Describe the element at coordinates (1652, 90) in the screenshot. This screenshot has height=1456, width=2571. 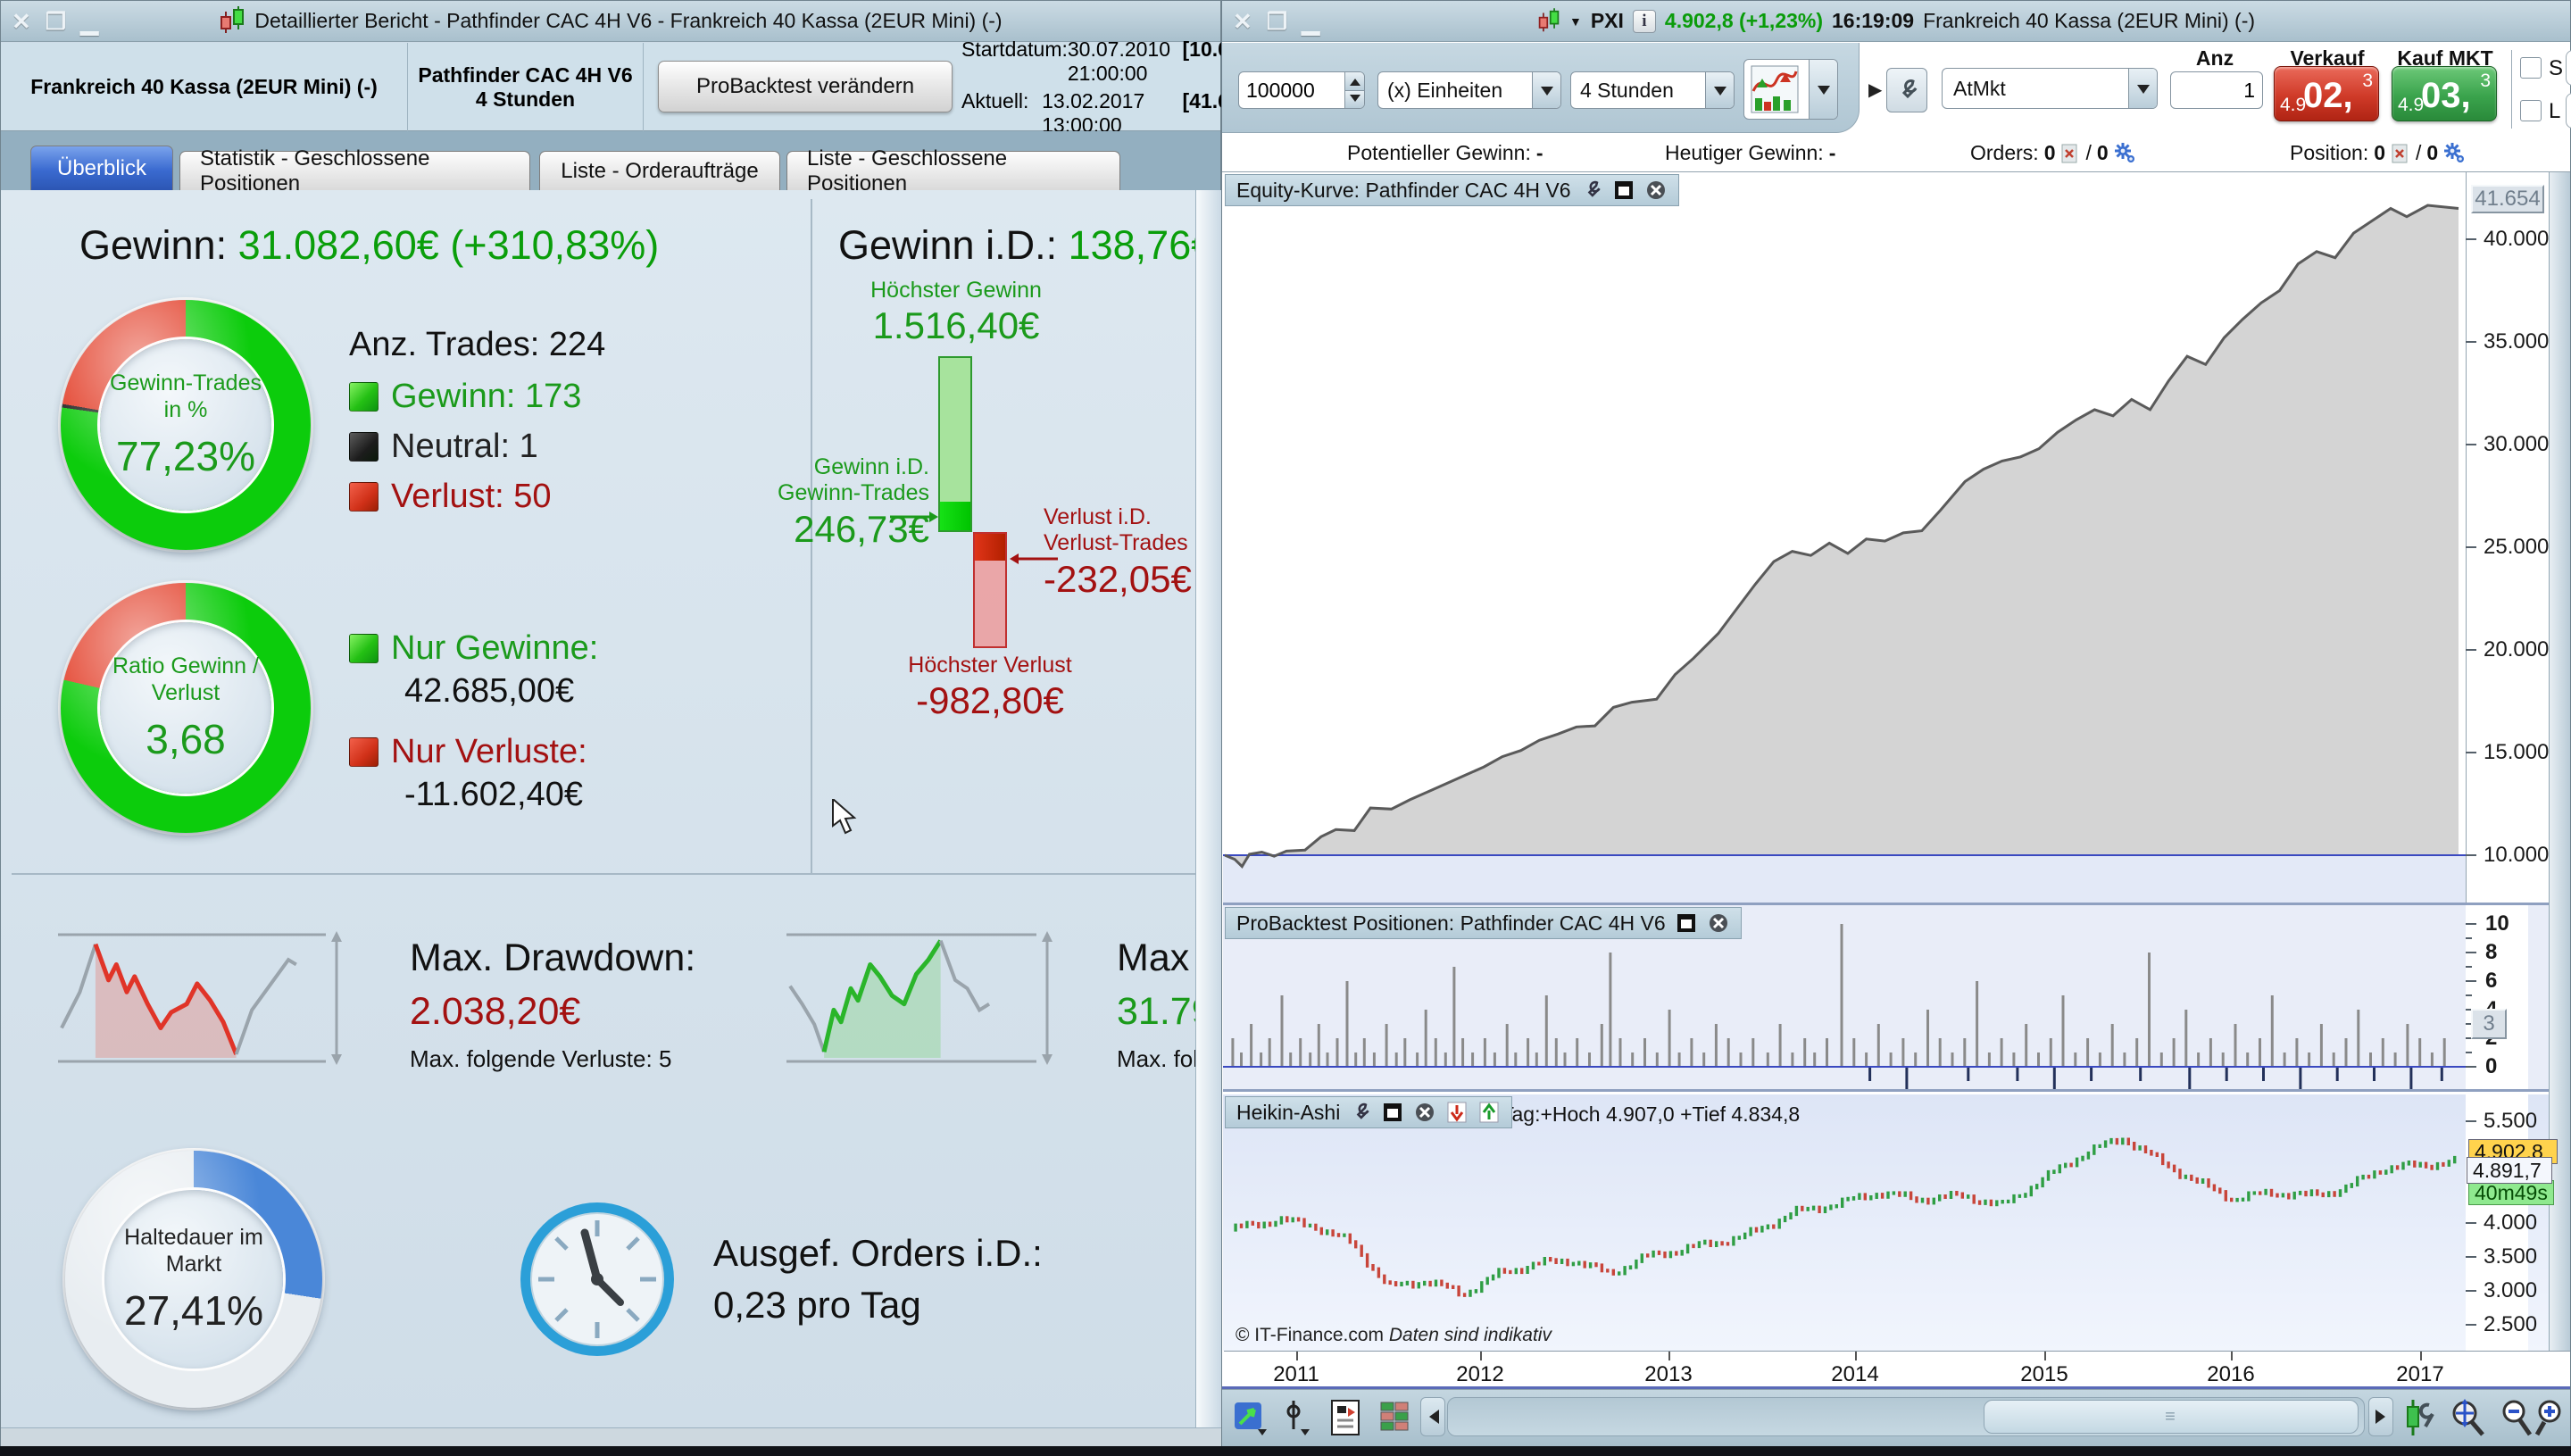
I see `timeframe-dropdown: 4 Stunden` at that location.